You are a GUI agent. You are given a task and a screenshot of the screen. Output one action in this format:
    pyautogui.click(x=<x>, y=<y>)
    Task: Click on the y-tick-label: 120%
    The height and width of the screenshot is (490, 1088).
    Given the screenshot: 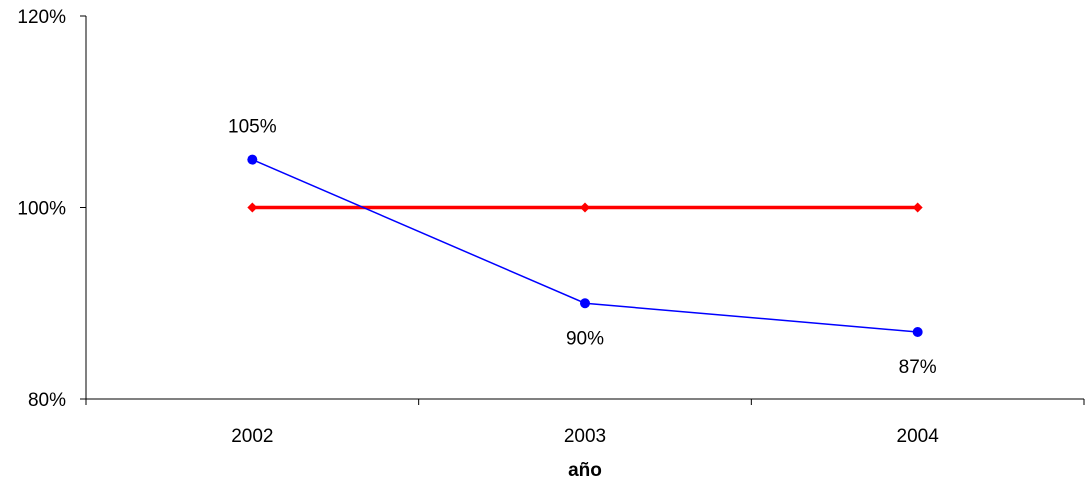 What is the action you would take?
    pyautogui.click(x=41, y=17)
    